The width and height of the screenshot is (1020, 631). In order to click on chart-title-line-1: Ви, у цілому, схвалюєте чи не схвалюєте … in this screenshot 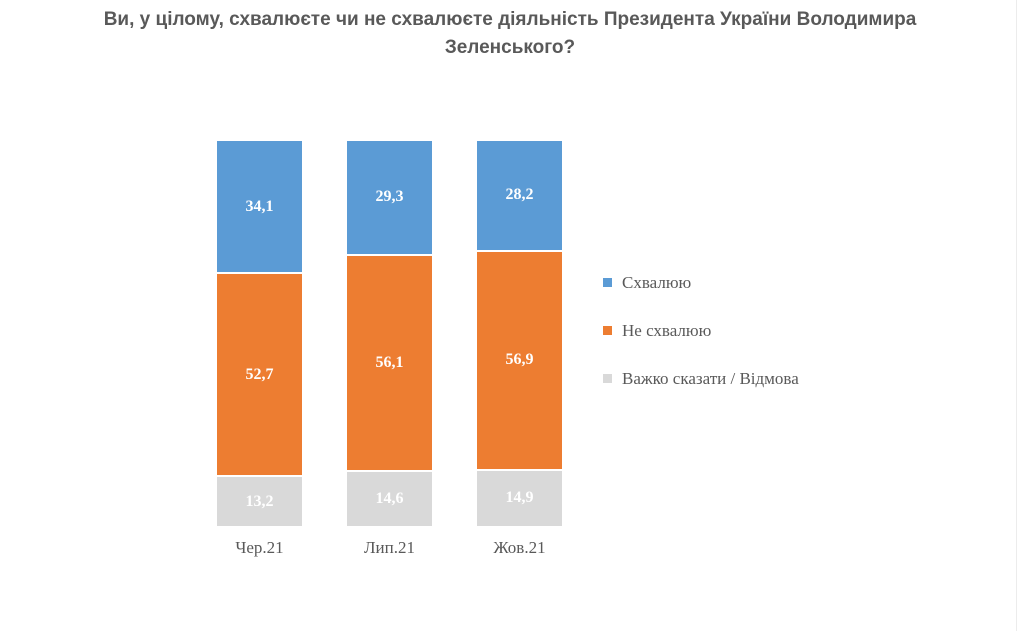, I will do `click(510, 19)`.